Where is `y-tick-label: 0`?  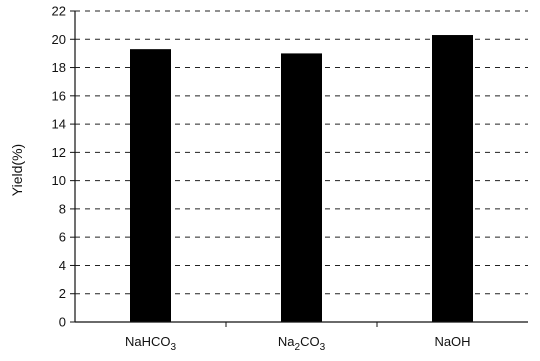 y-tick-label: 0 is located at coordinates (62, 322).